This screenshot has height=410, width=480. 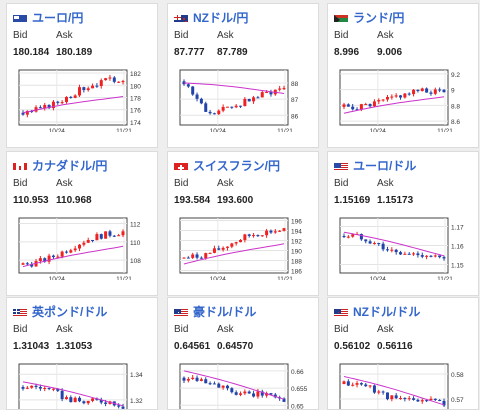 I want to click on y-tick-label: 1.15, so click(x=457, y=265).